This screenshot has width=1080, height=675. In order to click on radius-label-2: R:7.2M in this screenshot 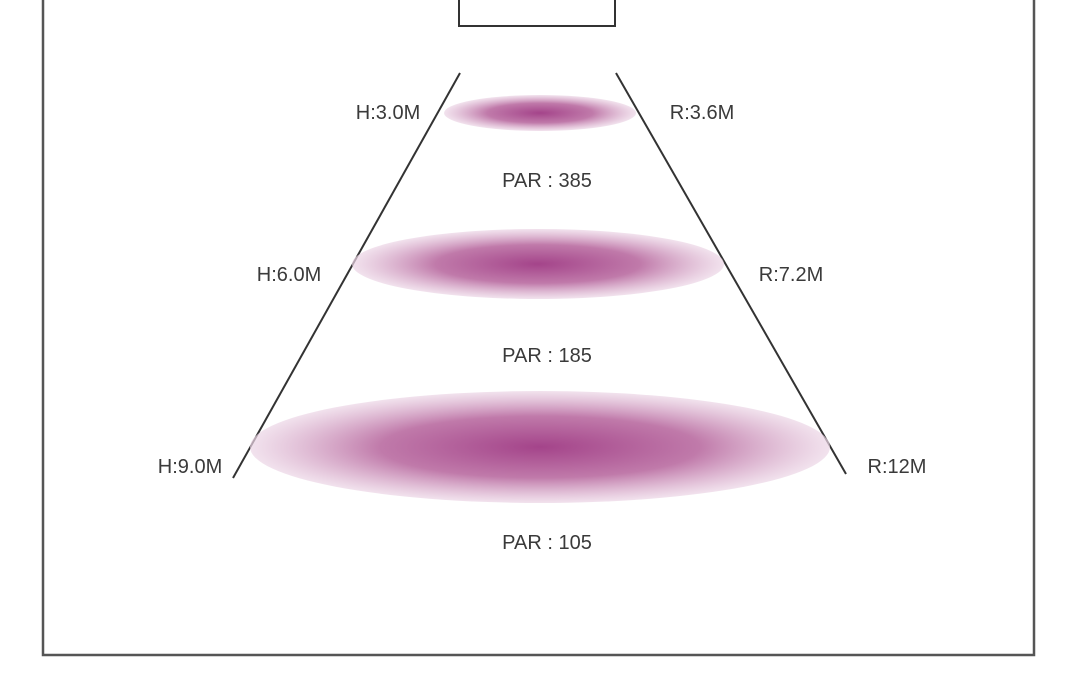, I will do `click(791, 275)`.